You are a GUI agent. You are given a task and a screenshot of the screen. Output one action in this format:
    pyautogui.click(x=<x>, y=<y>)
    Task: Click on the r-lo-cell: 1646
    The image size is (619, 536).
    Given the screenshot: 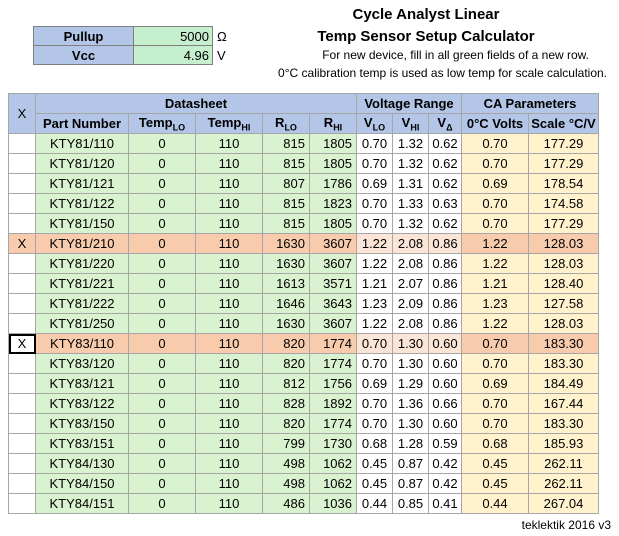 What is the action you would take?
    pyautogui.click(x=286, y=303)
    